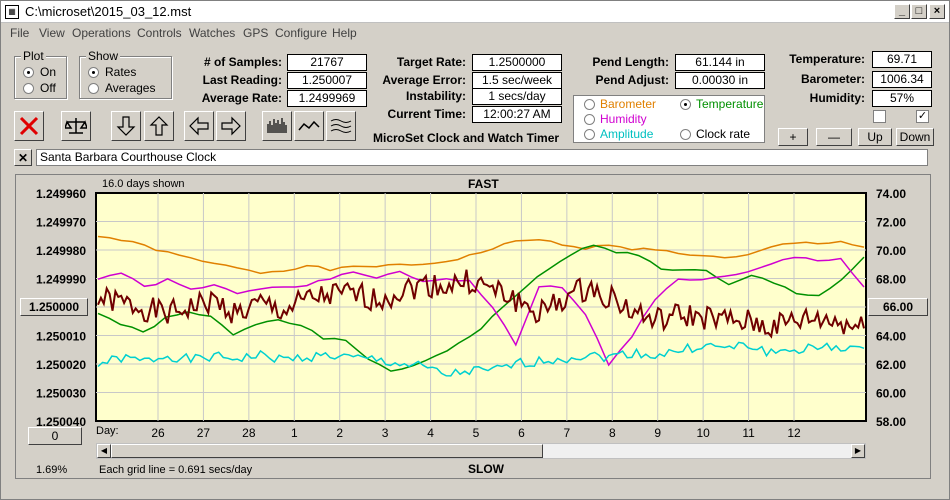 This screenshot has height=500, width=950. What do you see at coordinates (657, 433) in the screenshot?
I see `x-tick-label: 9` at bounding box center [657, 433].